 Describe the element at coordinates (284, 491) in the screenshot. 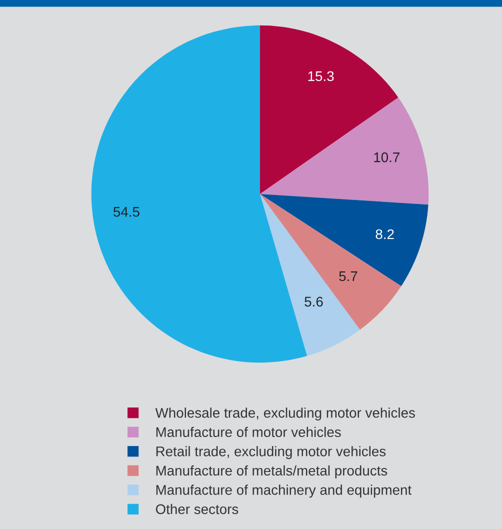

I see `legend-label: Manufacture of machinery and equipment` at that location.